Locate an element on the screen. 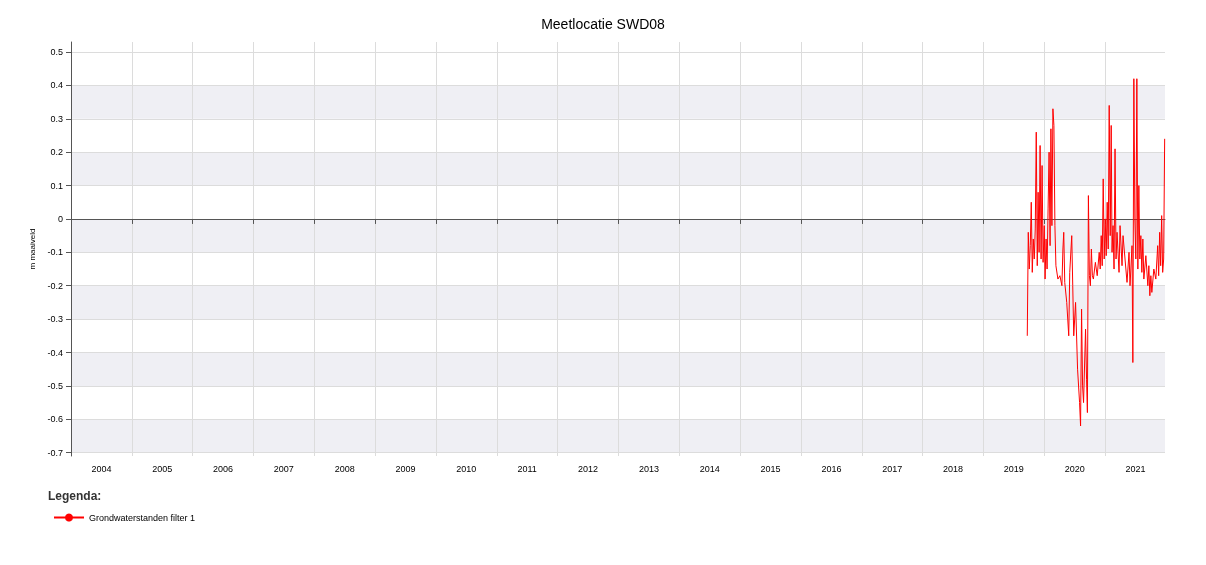 This screenshot has height=565, width=1206. y-tick-label: -0.5 is located at coordinates (55, 385).